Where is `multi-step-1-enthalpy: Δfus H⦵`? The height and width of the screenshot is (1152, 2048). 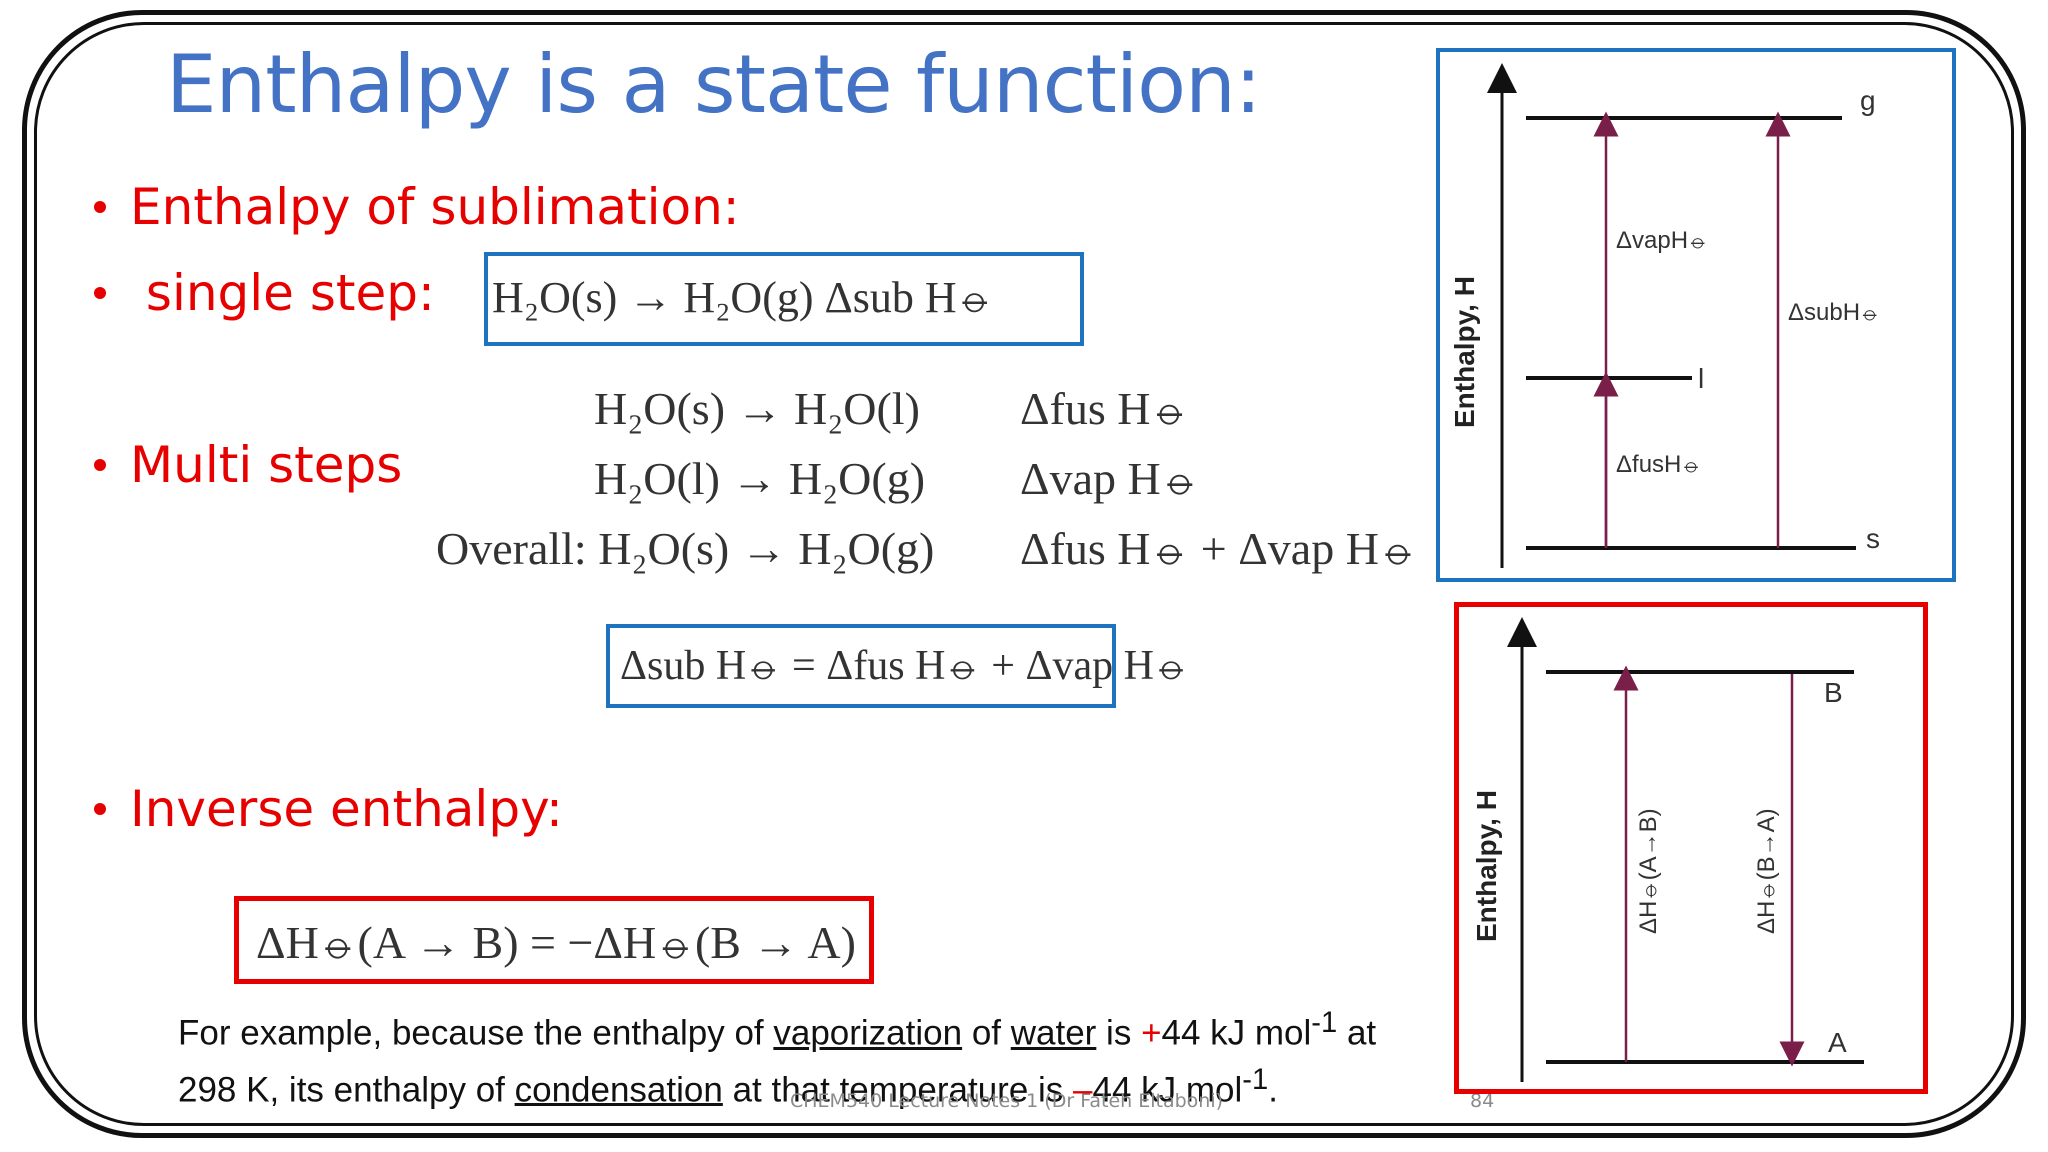 multi-step-1-enthalpy: Δfus H⦵ is located at coordinates (1105, 408).